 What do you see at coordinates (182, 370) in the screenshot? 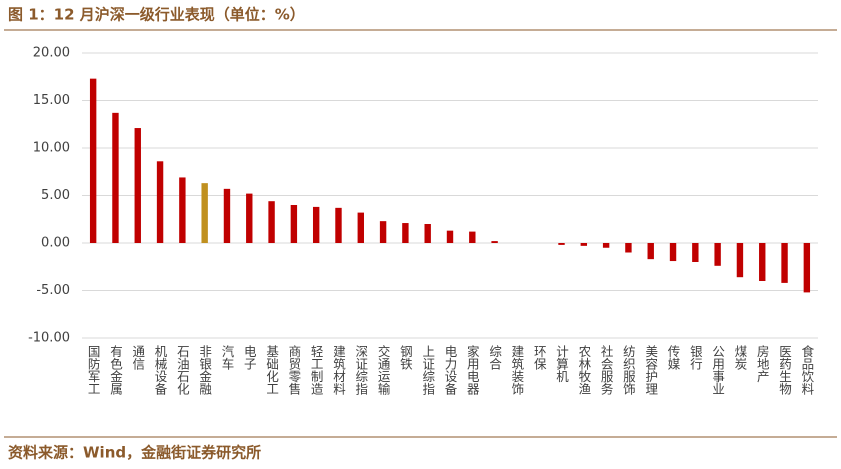
I see `x-tick-label: 石油石化` at bounding box center [182, 370].